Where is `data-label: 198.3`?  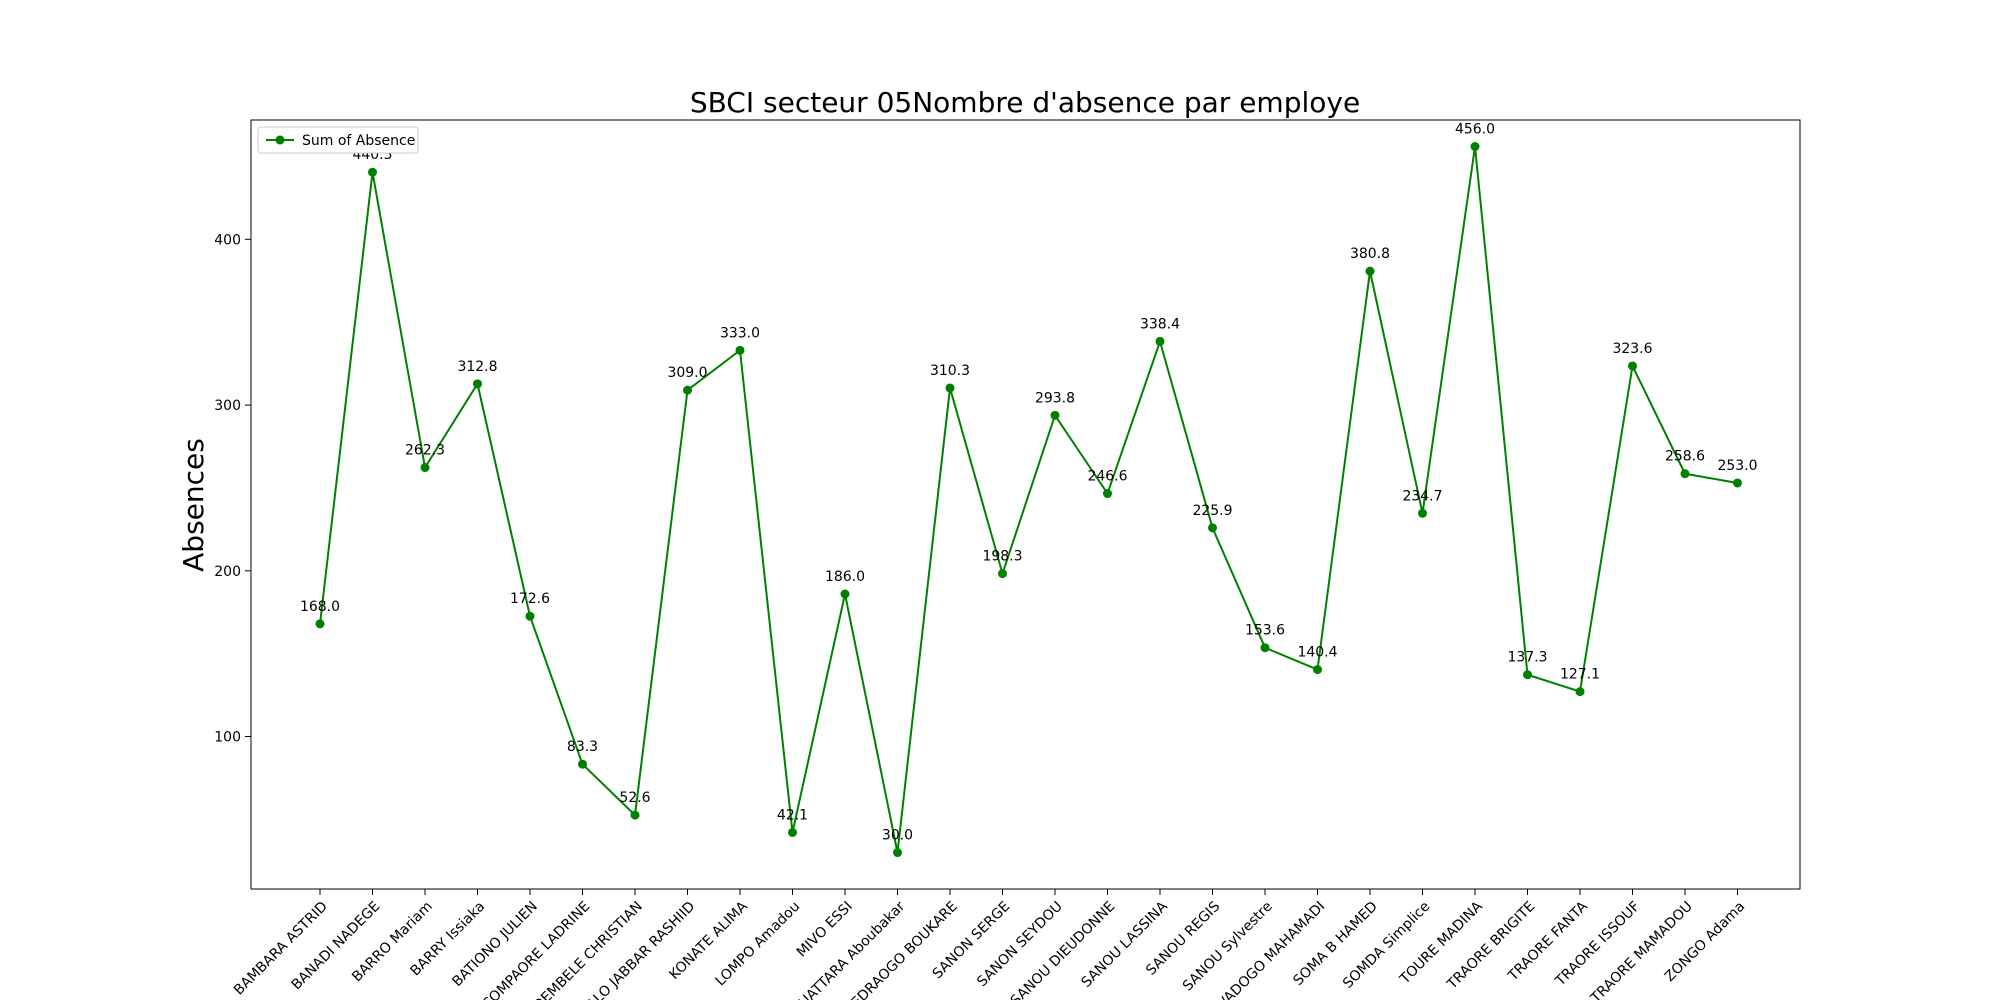
data-label: 198.3 is located at coordinates (1002, 557).